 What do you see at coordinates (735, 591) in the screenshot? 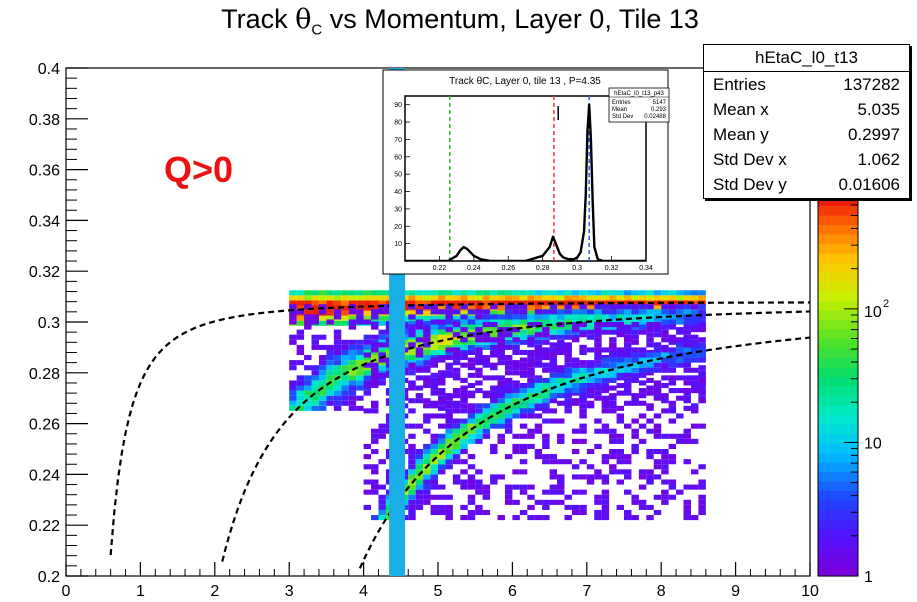
I see `x-tick-label: 9` at bounding box center [735, 591].